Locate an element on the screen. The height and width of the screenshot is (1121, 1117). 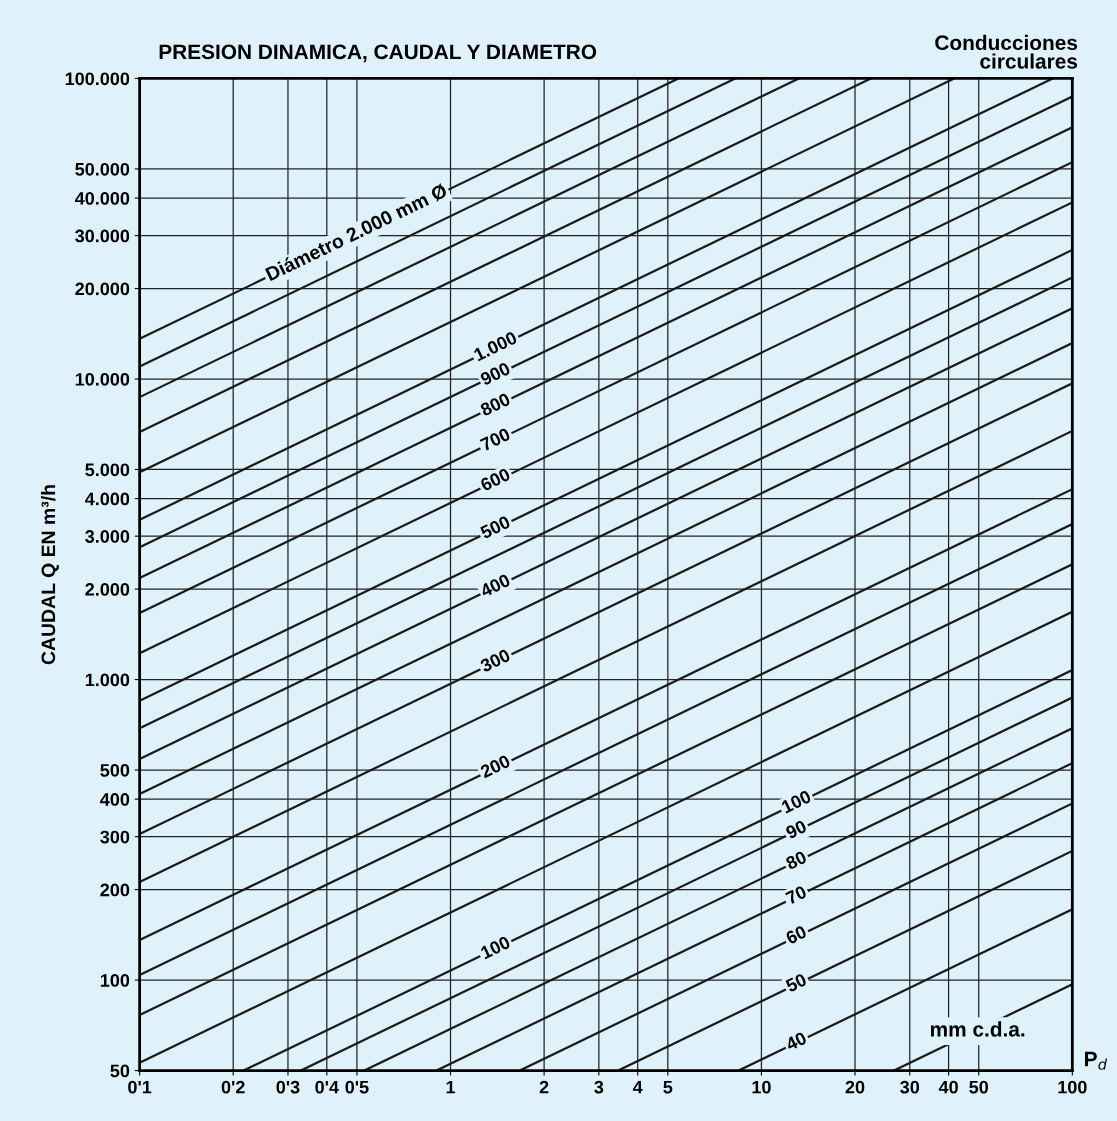
chart-title: PRESION DINAMICA, CAUDAL Y DIAMETRO is located at coordinates (378, 53).